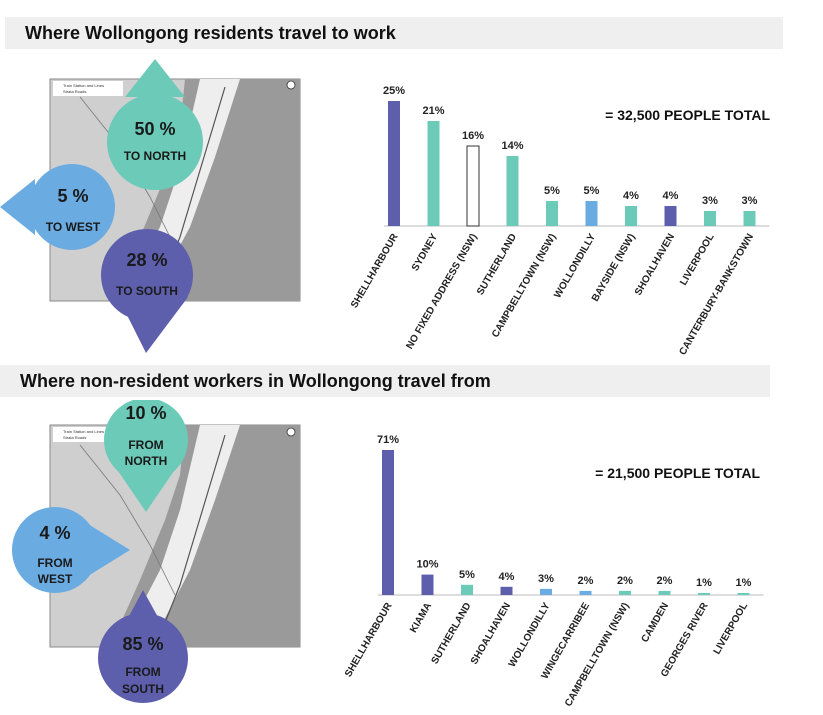 The height and width of the screenshot is (715, 823). Describe the element at coordinates (54, 563) in the screenshot. I see `from-west-label1: FROM` at that location.